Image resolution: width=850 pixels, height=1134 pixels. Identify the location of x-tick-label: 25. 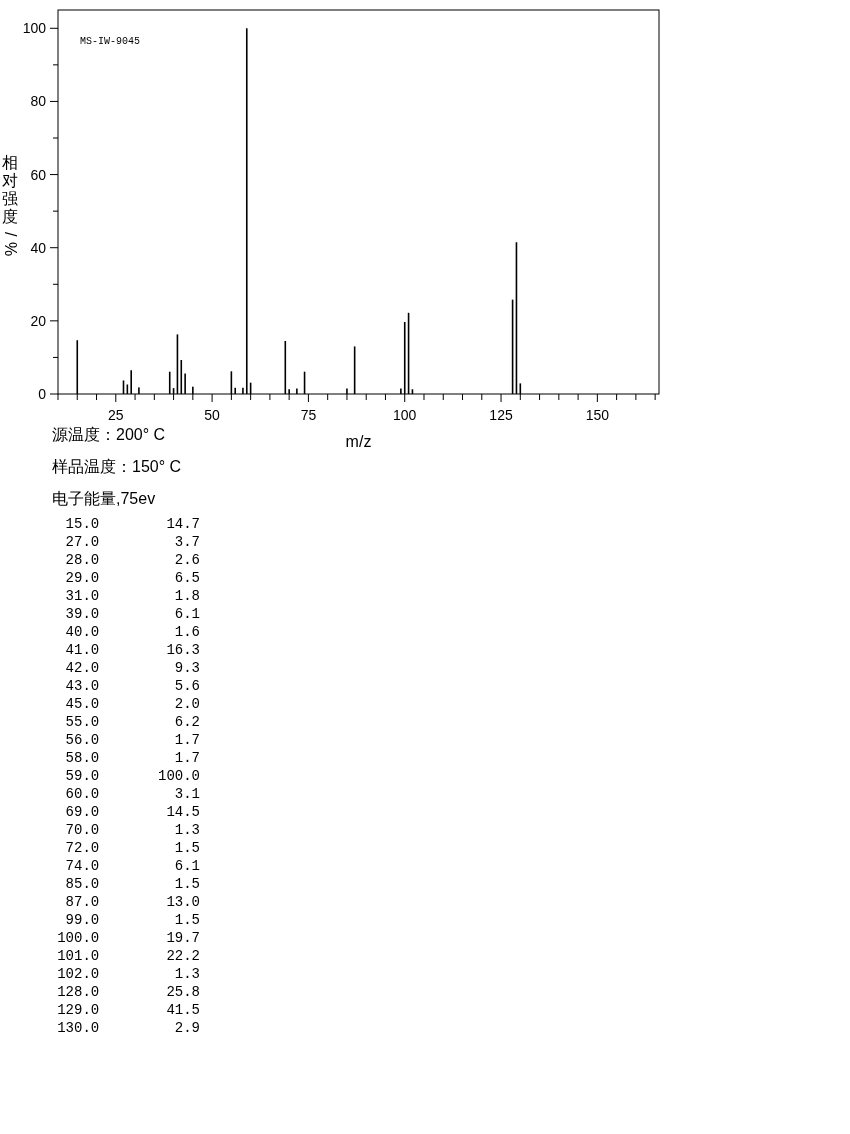
(116, 415).